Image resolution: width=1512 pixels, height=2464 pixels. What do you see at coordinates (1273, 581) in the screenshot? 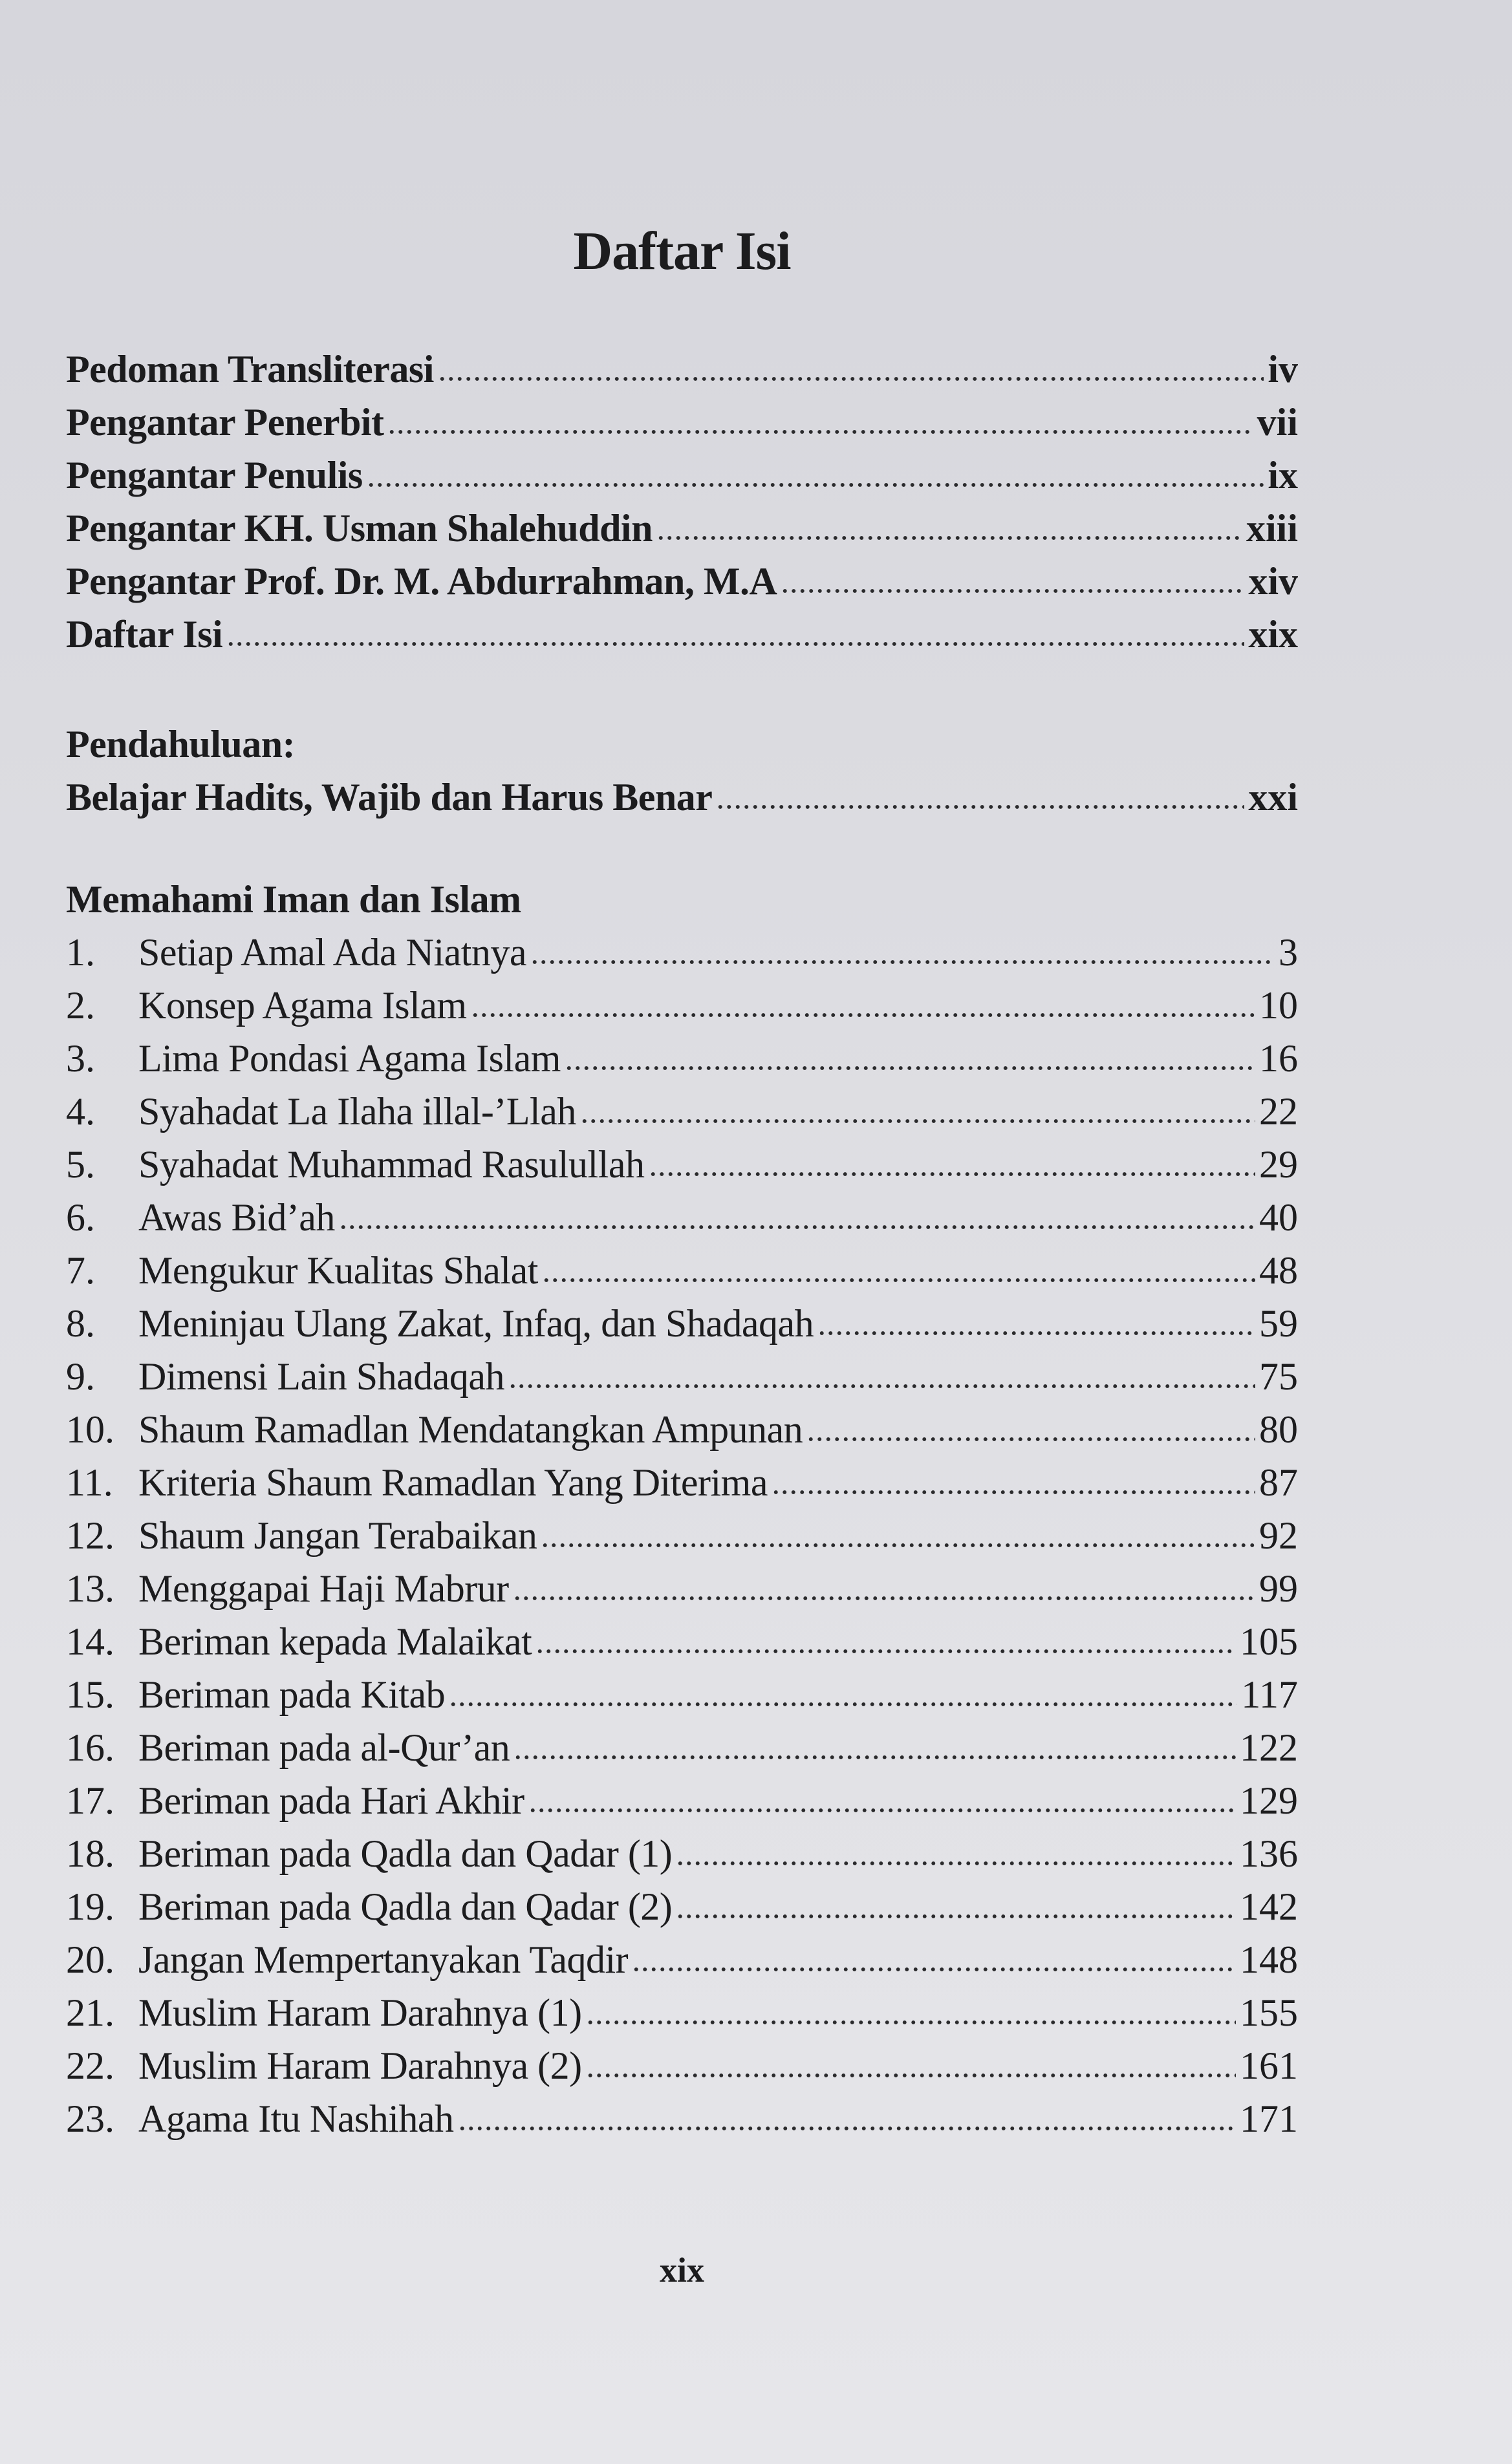
I see `entry-page: xiv` at bounding box center [1273, 581].